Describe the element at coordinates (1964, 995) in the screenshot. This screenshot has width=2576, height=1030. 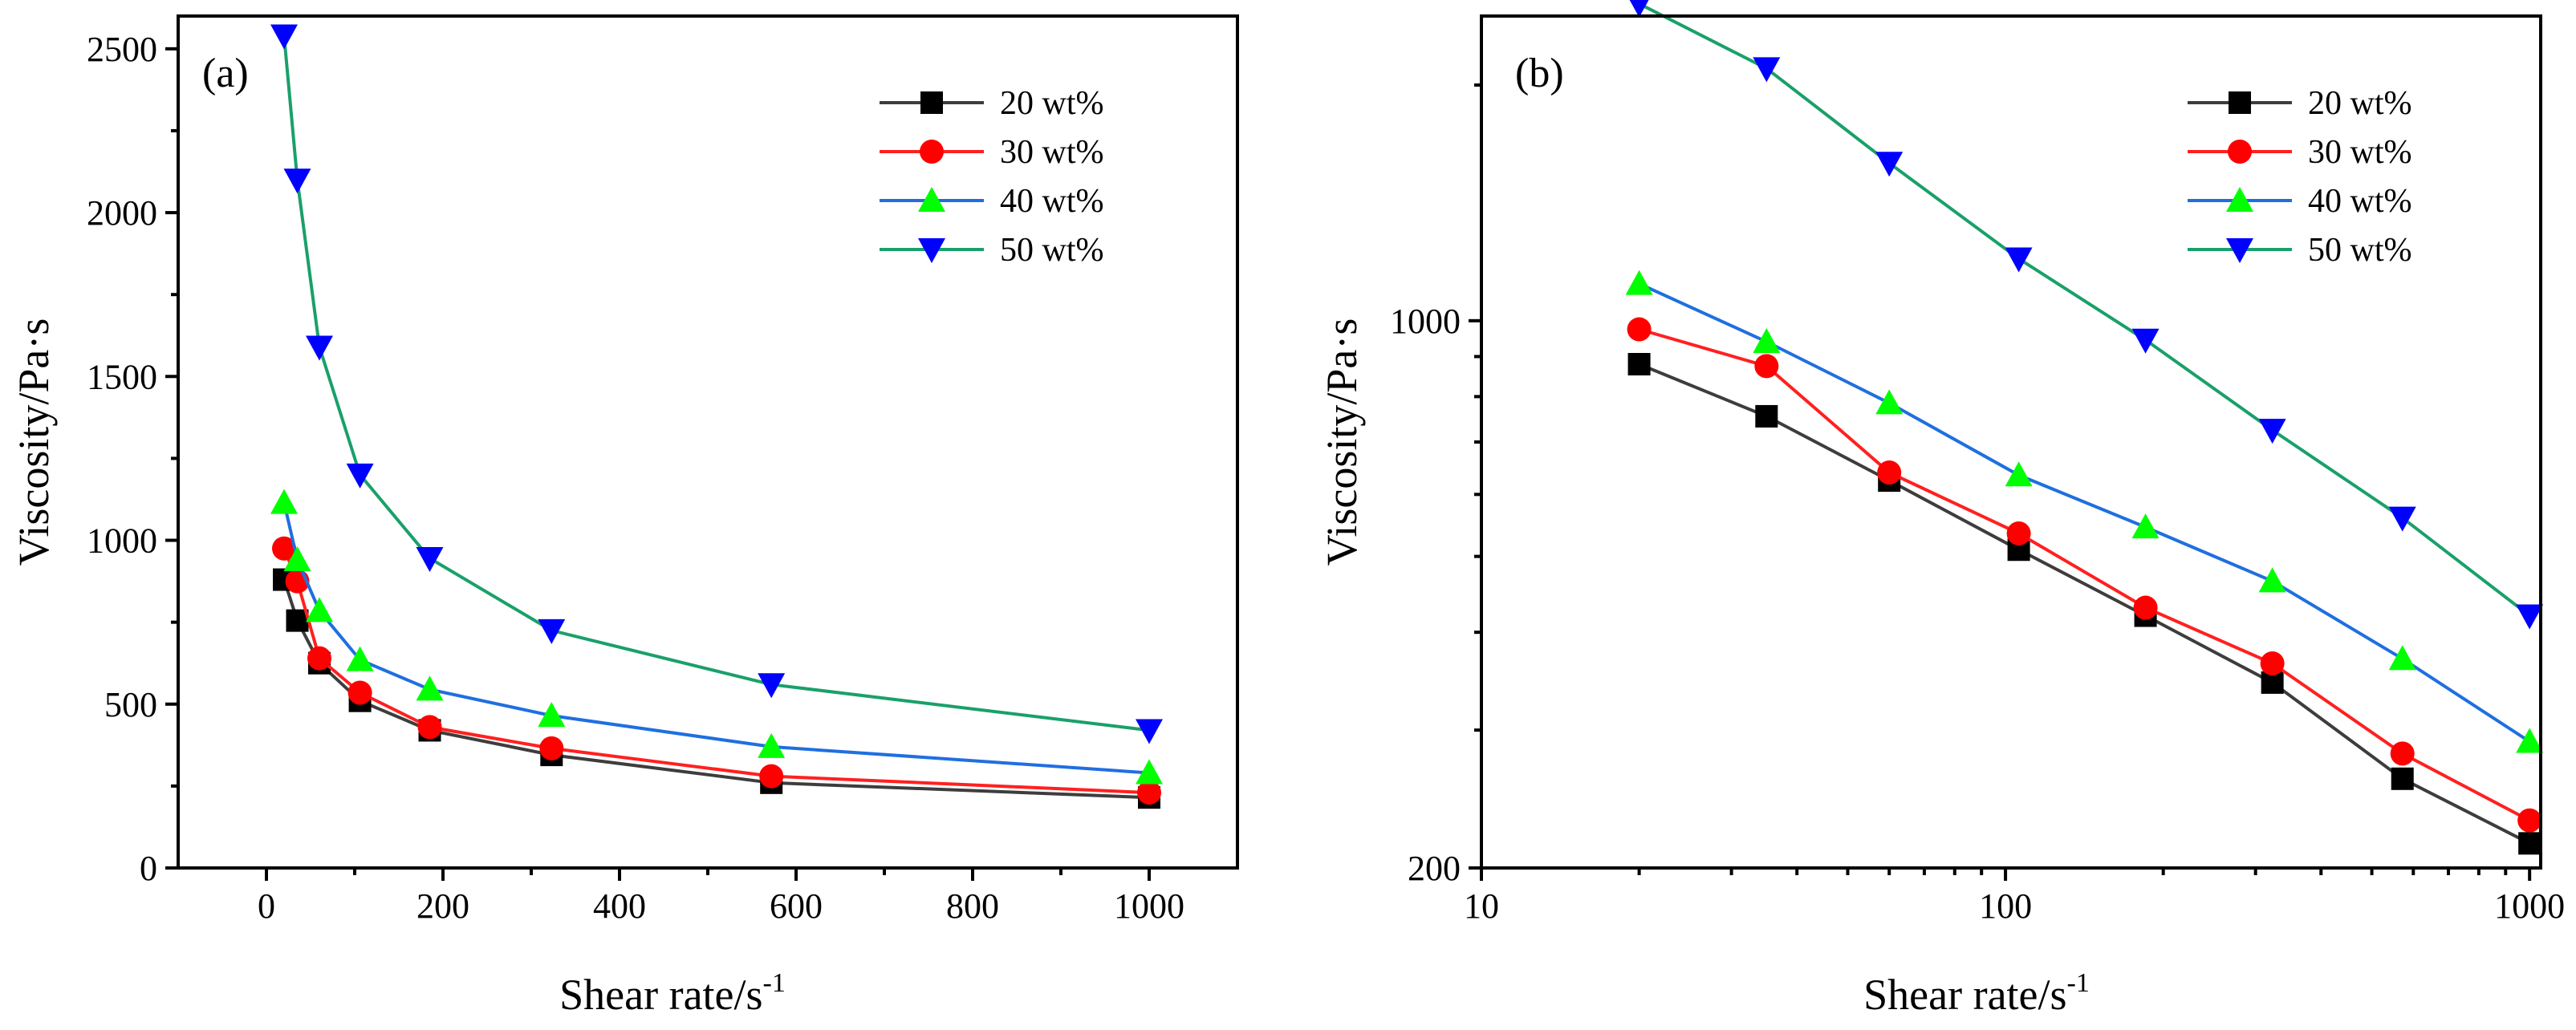
I see `x-axis-title-b-text: Shear rate/s` at that location.